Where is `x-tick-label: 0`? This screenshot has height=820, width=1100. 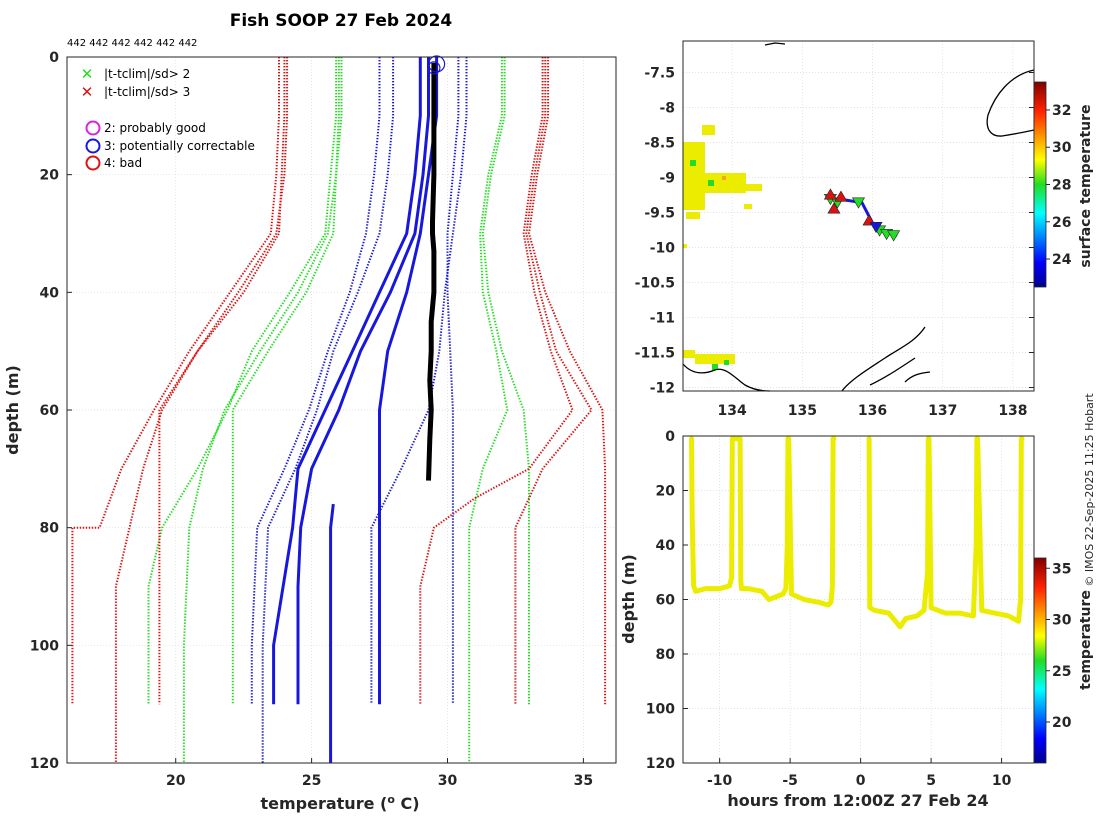
x-tick-label: 0 is located at coordinates (861, 781).